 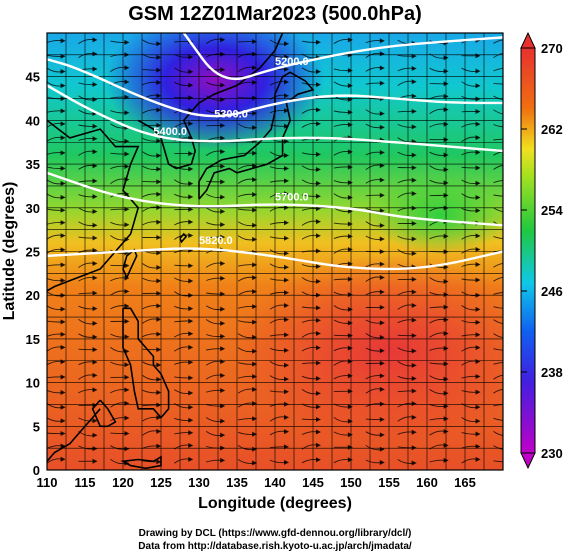 What do you see at coordinates (33, 77) in the screenshot?
I see `y-tick-label: 45` at bounding box center [33, 77].